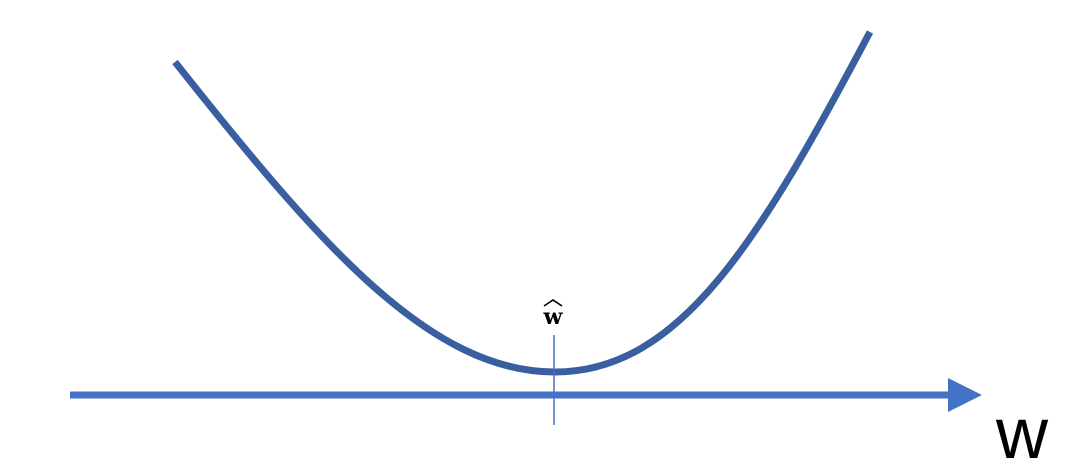 This screenshot has width=1068, height=473. I want to click on axis-label: w, so click(1022, 433).